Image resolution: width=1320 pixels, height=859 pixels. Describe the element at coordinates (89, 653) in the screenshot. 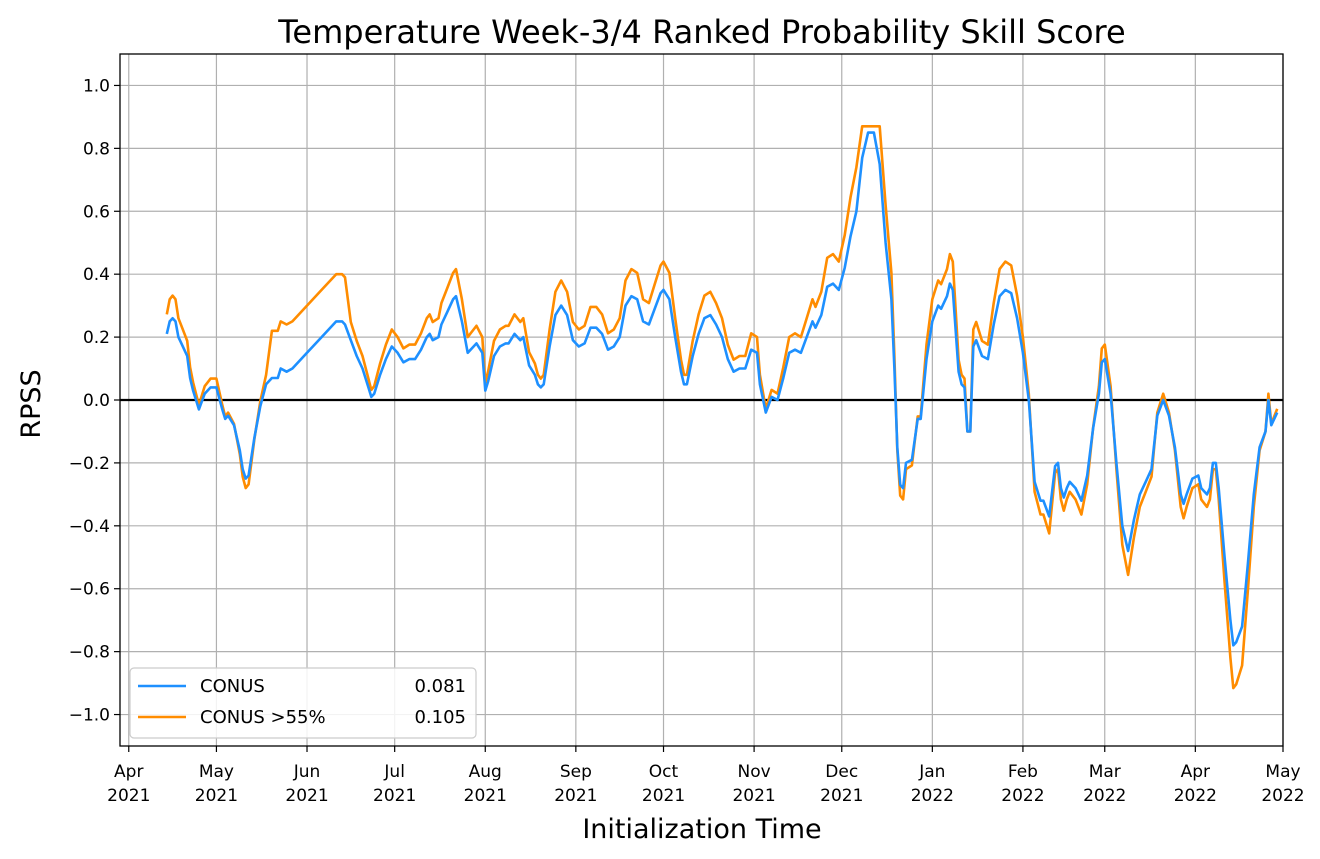

I see `y-tick-label: −0.8` at that location.